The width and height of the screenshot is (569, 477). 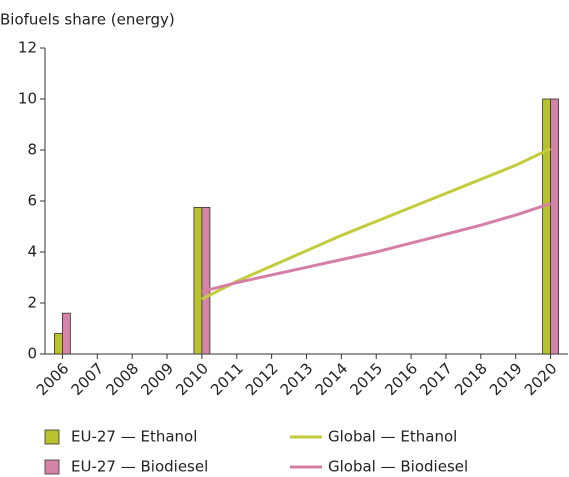 What do you see at coordinates (332, 379) in the screenshot?
I see `x-tick-label: 2014` at bounding box center [332, 379].